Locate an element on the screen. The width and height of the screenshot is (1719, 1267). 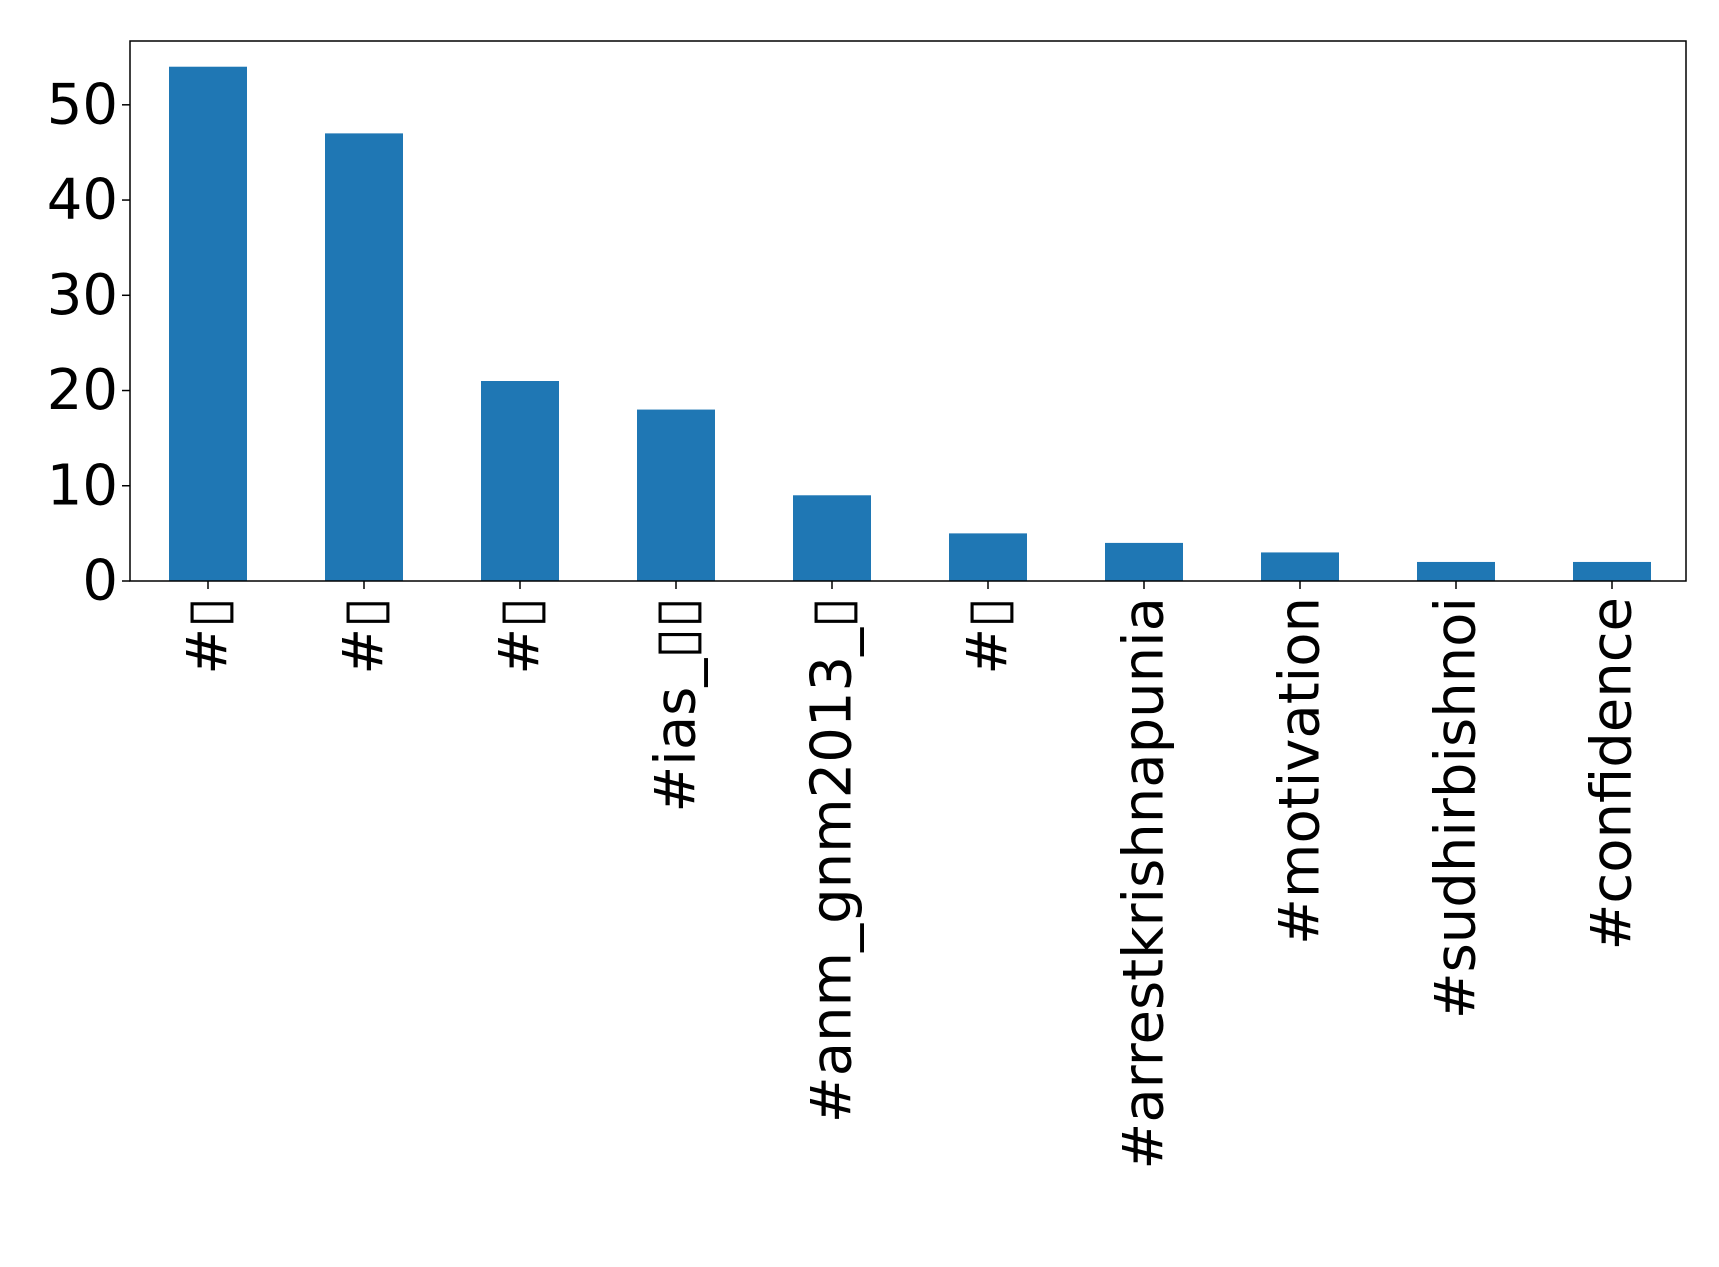
y-tick-label: 50 is located at coordinates (82, 104).